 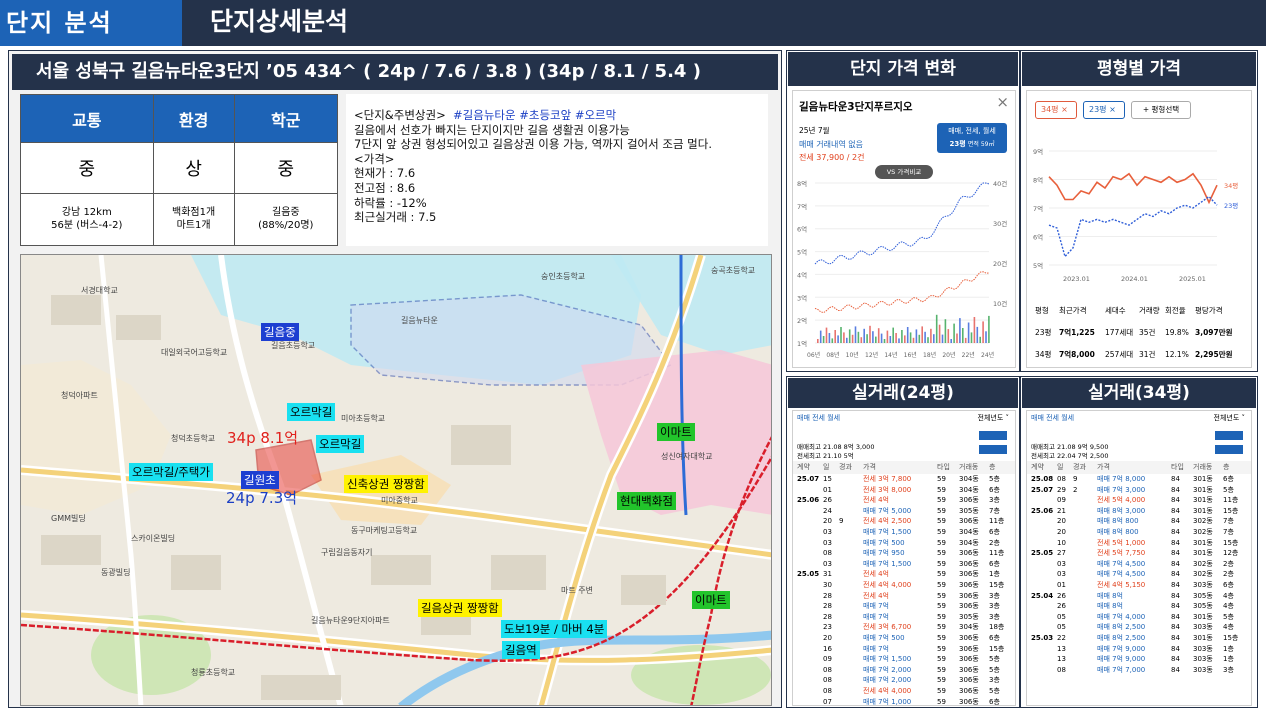 What do you see at coordinates (911, 489) in the screenshot?
I see `trade-row: 01 전세 3억 8,000 59 304동 6층` at bounding box center [911, 489].